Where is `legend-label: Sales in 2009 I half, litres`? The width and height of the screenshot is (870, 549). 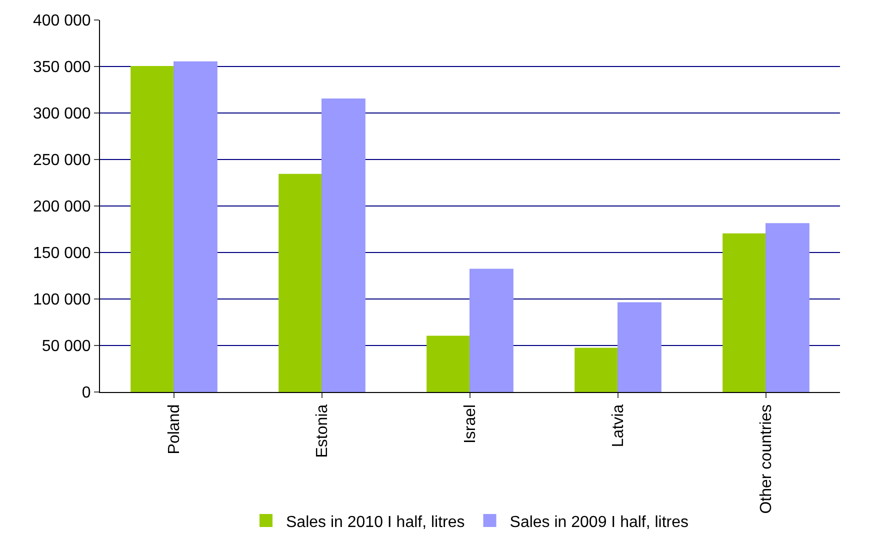 legend-label: Sales in 2009 I half, litres is located at coordinates (599, 522).